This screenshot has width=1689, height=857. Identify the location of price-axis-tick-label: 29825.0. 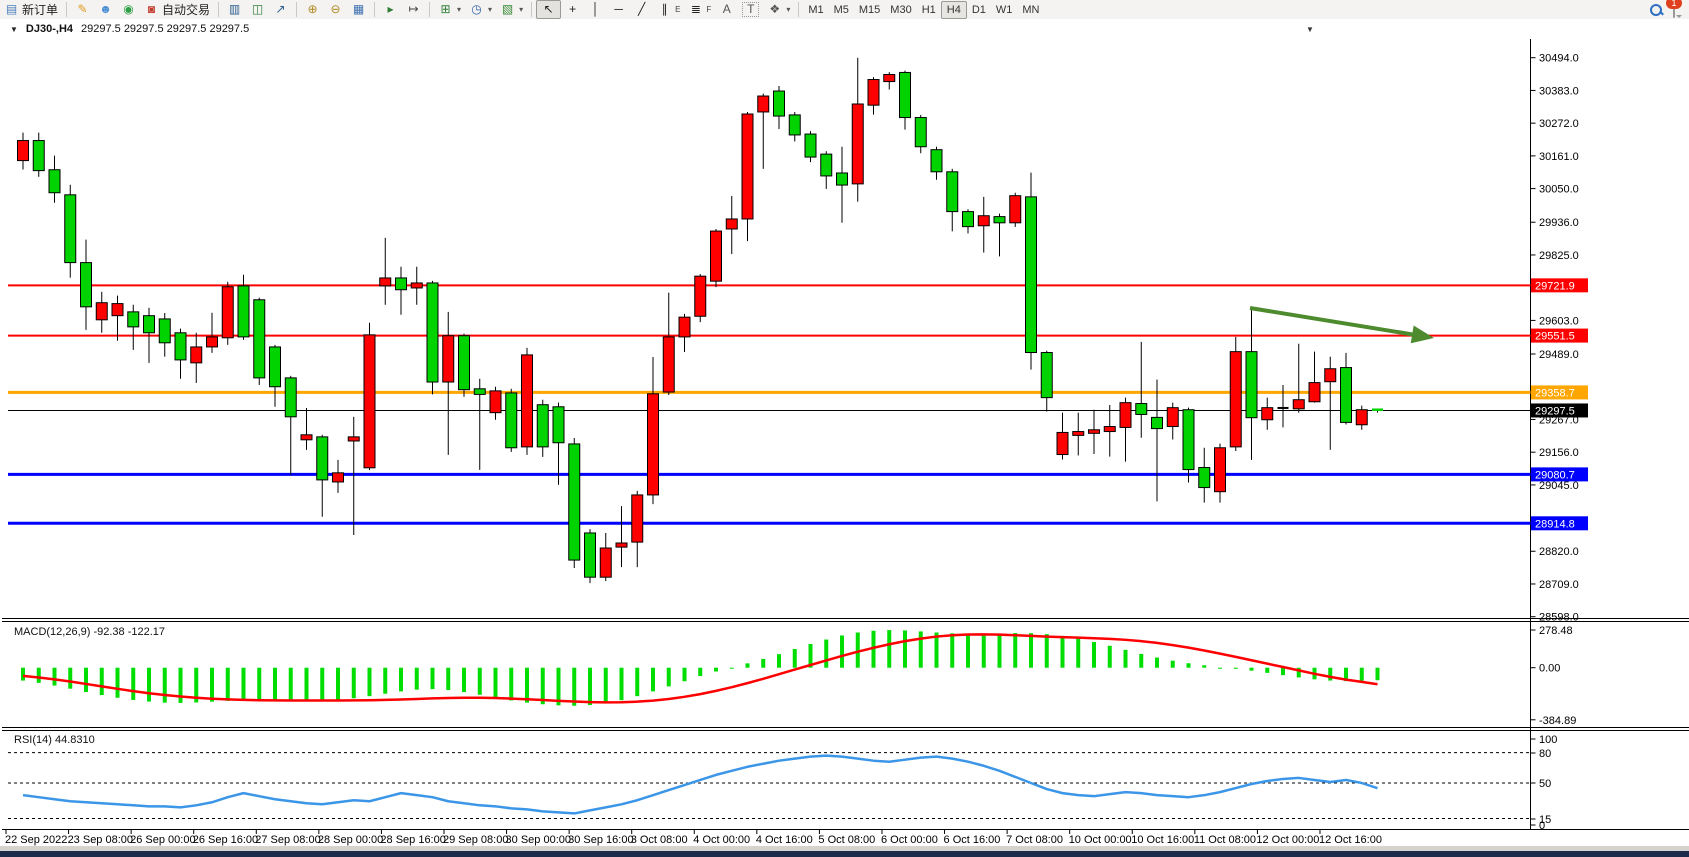
(1559, 256).